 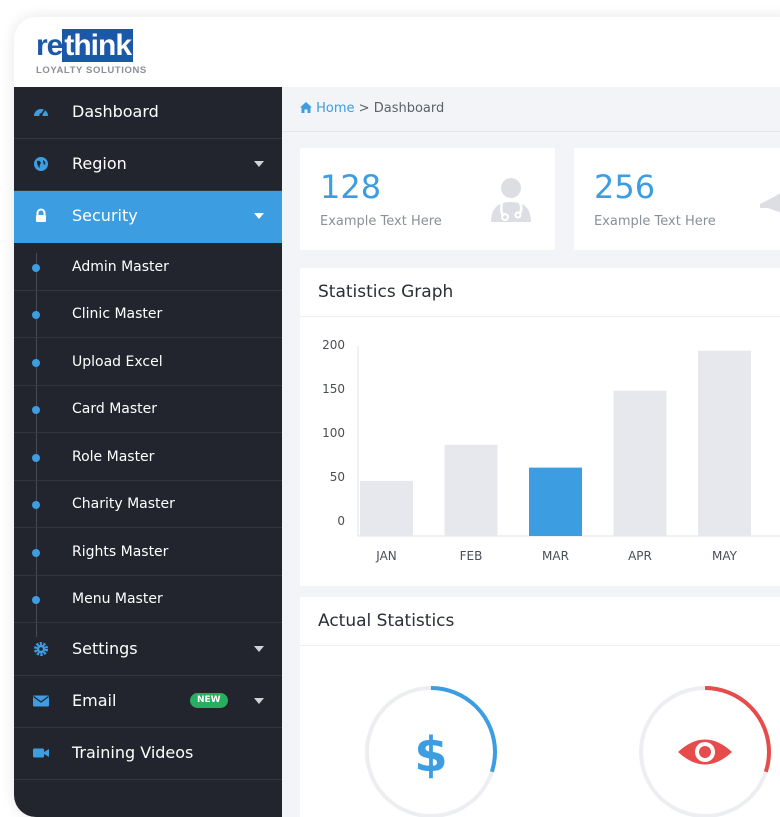 What do you see at coordinates (625, 187) in the screenshot?
I see `stat-value: 256` at bounding box center [625, 187].